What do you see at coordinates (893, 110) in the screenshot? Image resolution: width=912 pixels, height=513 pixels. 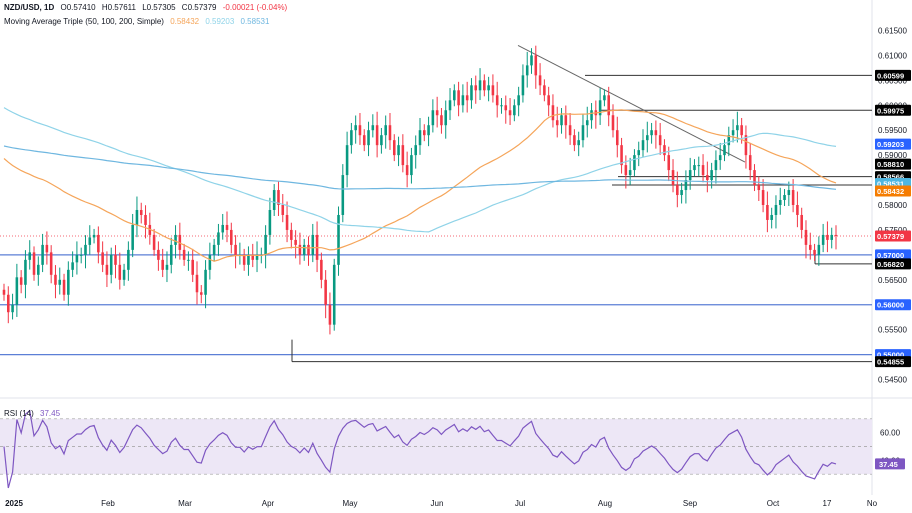 I see `tag-0.59975-bg` at bounding box center [893, 110].